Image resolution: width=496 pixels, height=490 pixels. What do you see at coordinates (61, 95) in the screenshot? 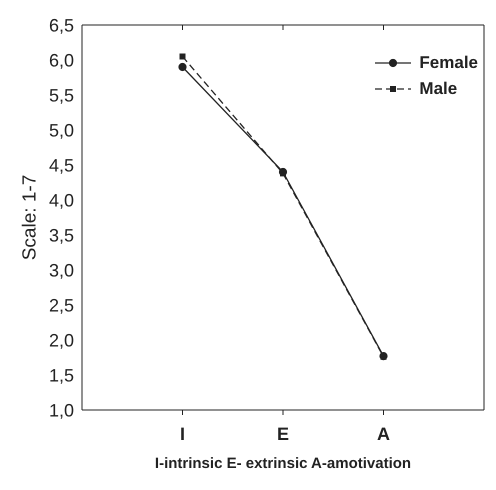
I see `y-tick-label: 5,5` at bounding box center [61, 95].